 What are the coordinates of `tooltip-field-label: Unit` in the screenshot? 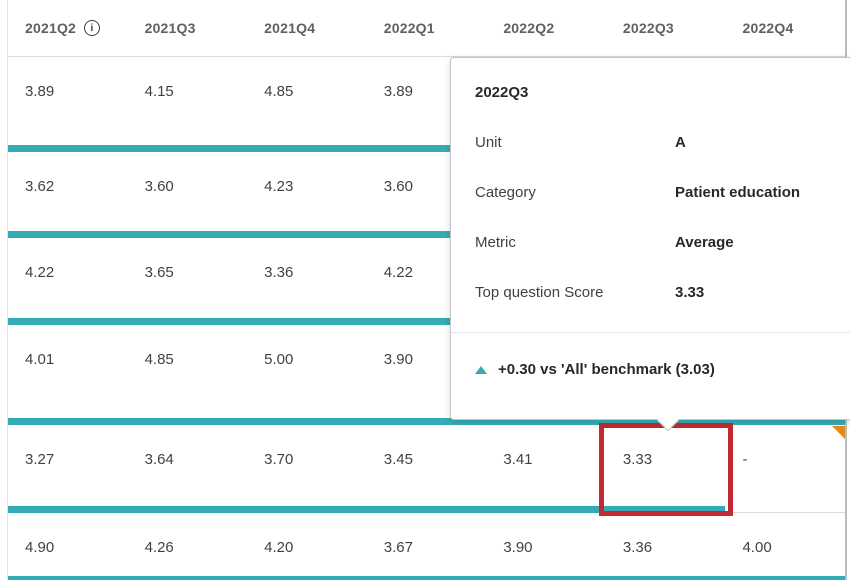 It's located at (488, 142).